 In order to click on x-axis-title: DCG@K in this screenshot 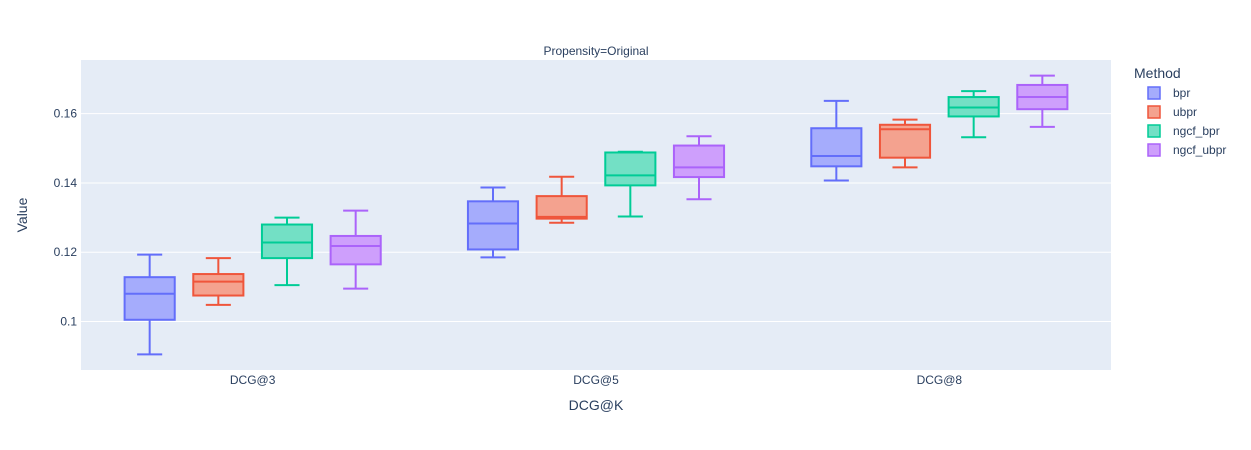, I will do `click(596, 405)`.